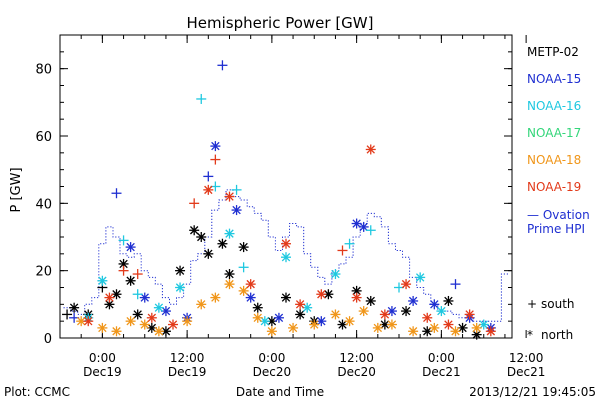 Image resolution: width=600 pixels, height=400 pixels. Describe the element at coordinates (554, 106) in the screenshot. I see `legend-entry: NOAA-16` at that location.